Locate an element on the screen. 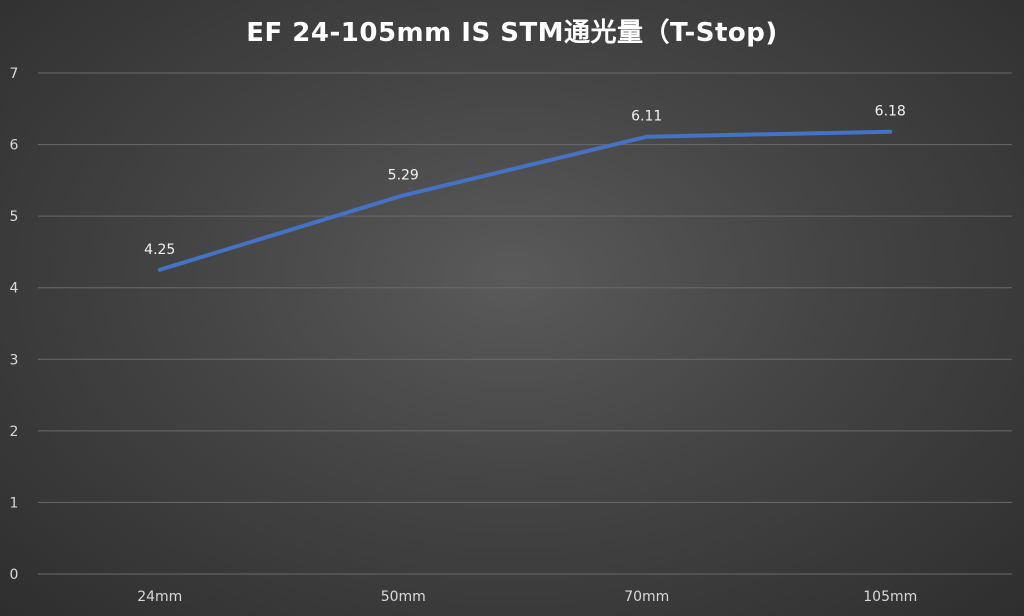 The width and height of the screenshot is (1024, 616). y-tick-label-2: 2 is located at coordinates (14, 432).